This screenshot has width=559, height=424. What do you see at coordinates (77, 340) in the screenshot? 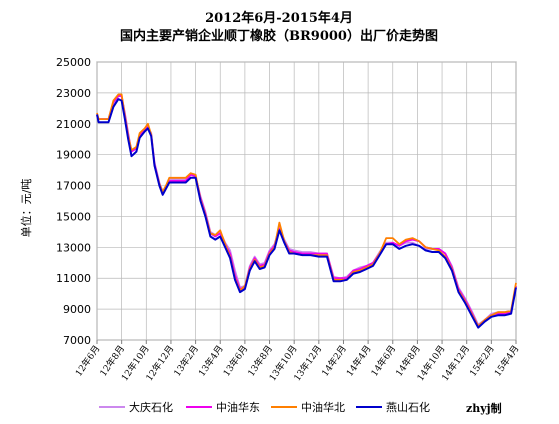
I see `y-tick-label: 7000` at bounding box center [77, 340].